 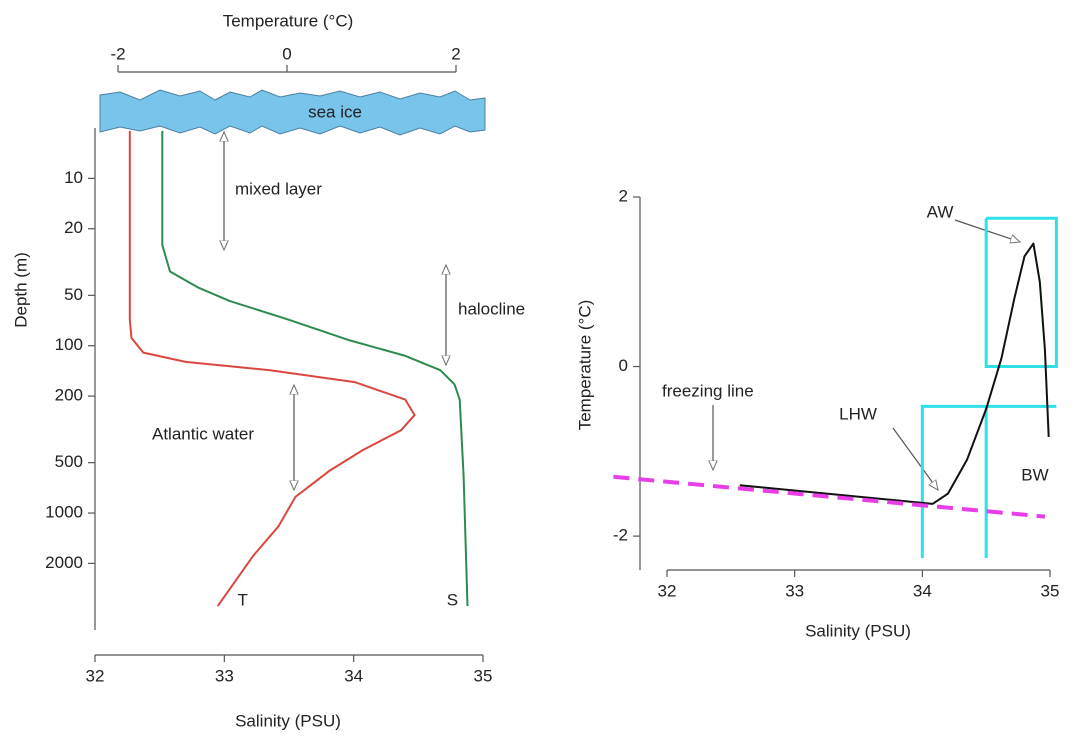 What do you see at coordinates (73, 294) in the screenshot?
I see `y-tick-label: 50` at bounding box center [73, 294].